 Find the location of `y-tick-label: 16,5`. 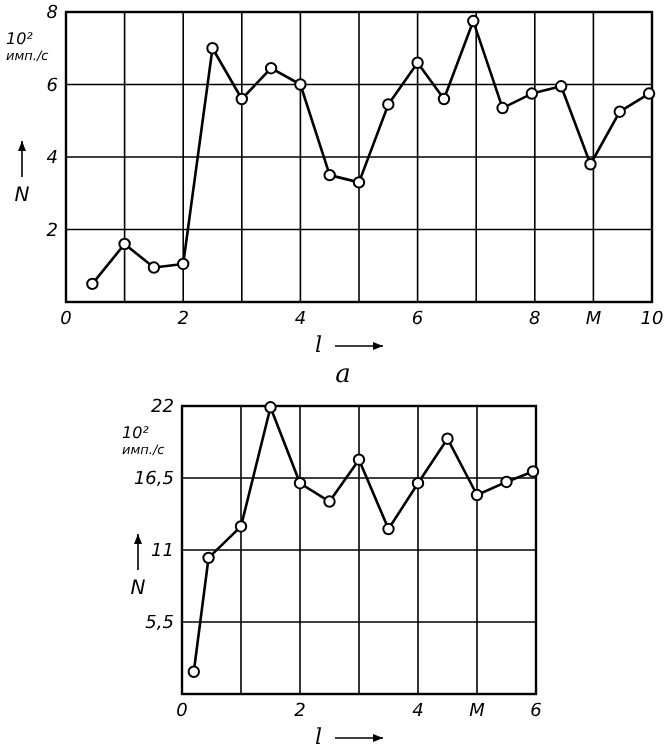

y-tick-label: 16,5 is located at coordinates (154, 480).